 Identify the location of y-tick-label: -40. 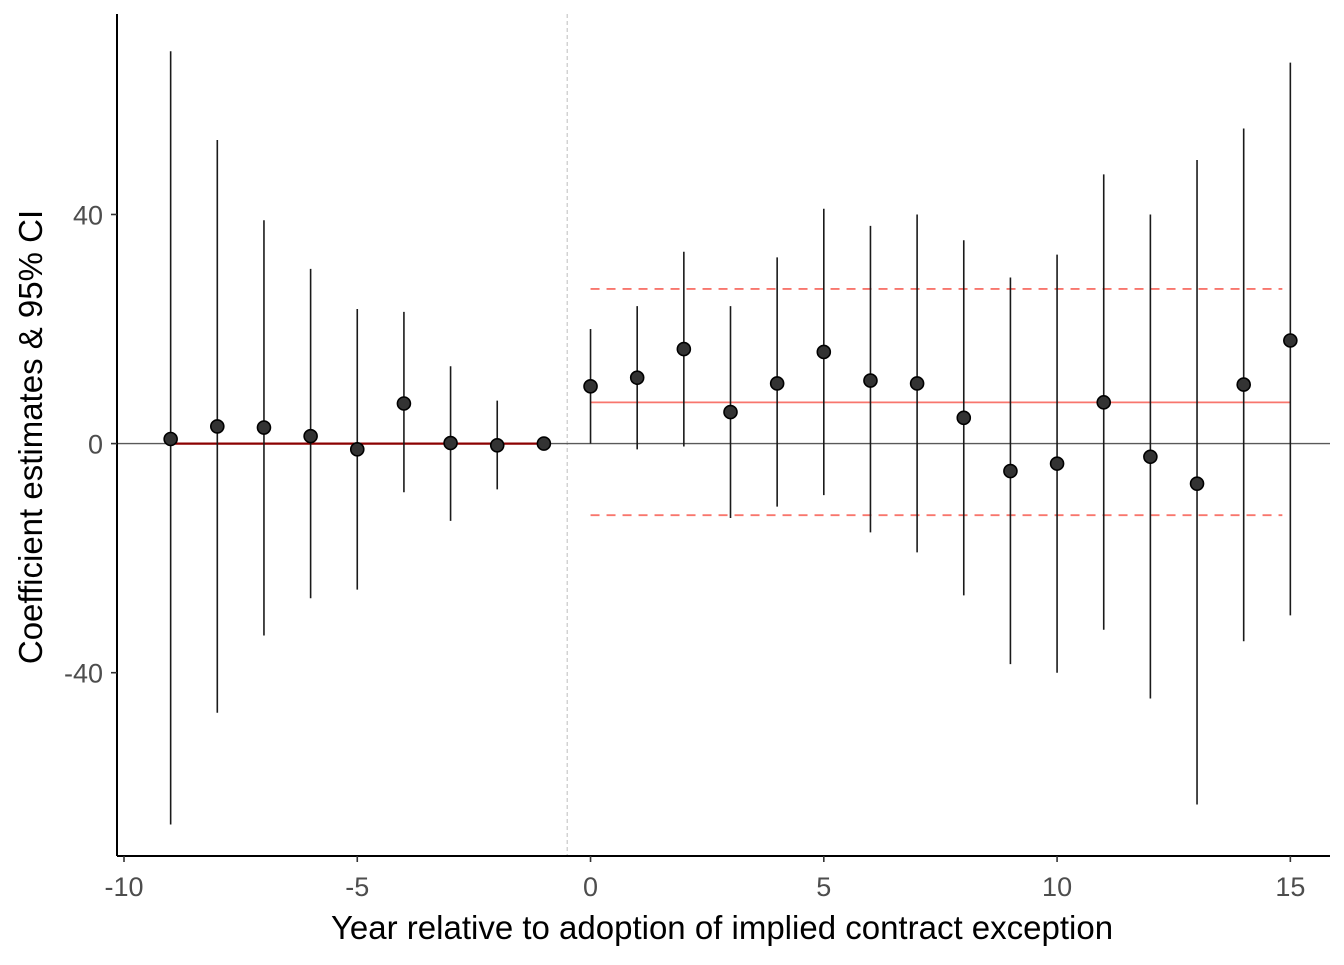
(83, 674).